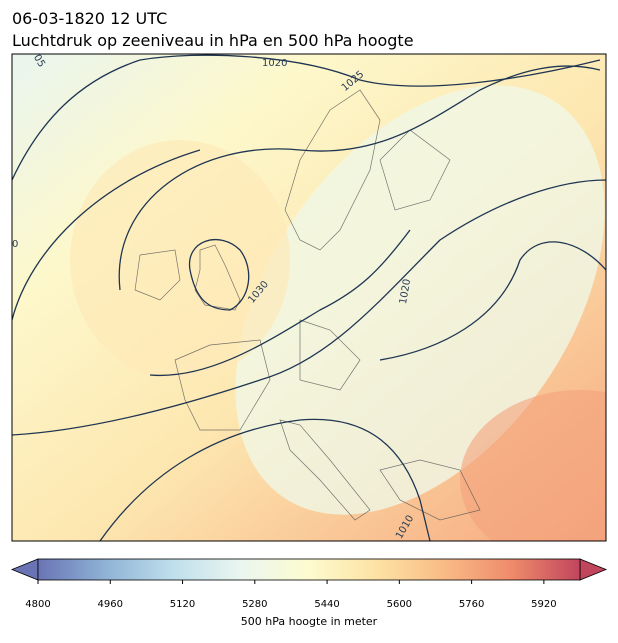 This screenshot has height=643, width=618. Describe the element at coordinates (399, 604) in the screenshot. I see `colorbar-tick-label: 5600` at that location.